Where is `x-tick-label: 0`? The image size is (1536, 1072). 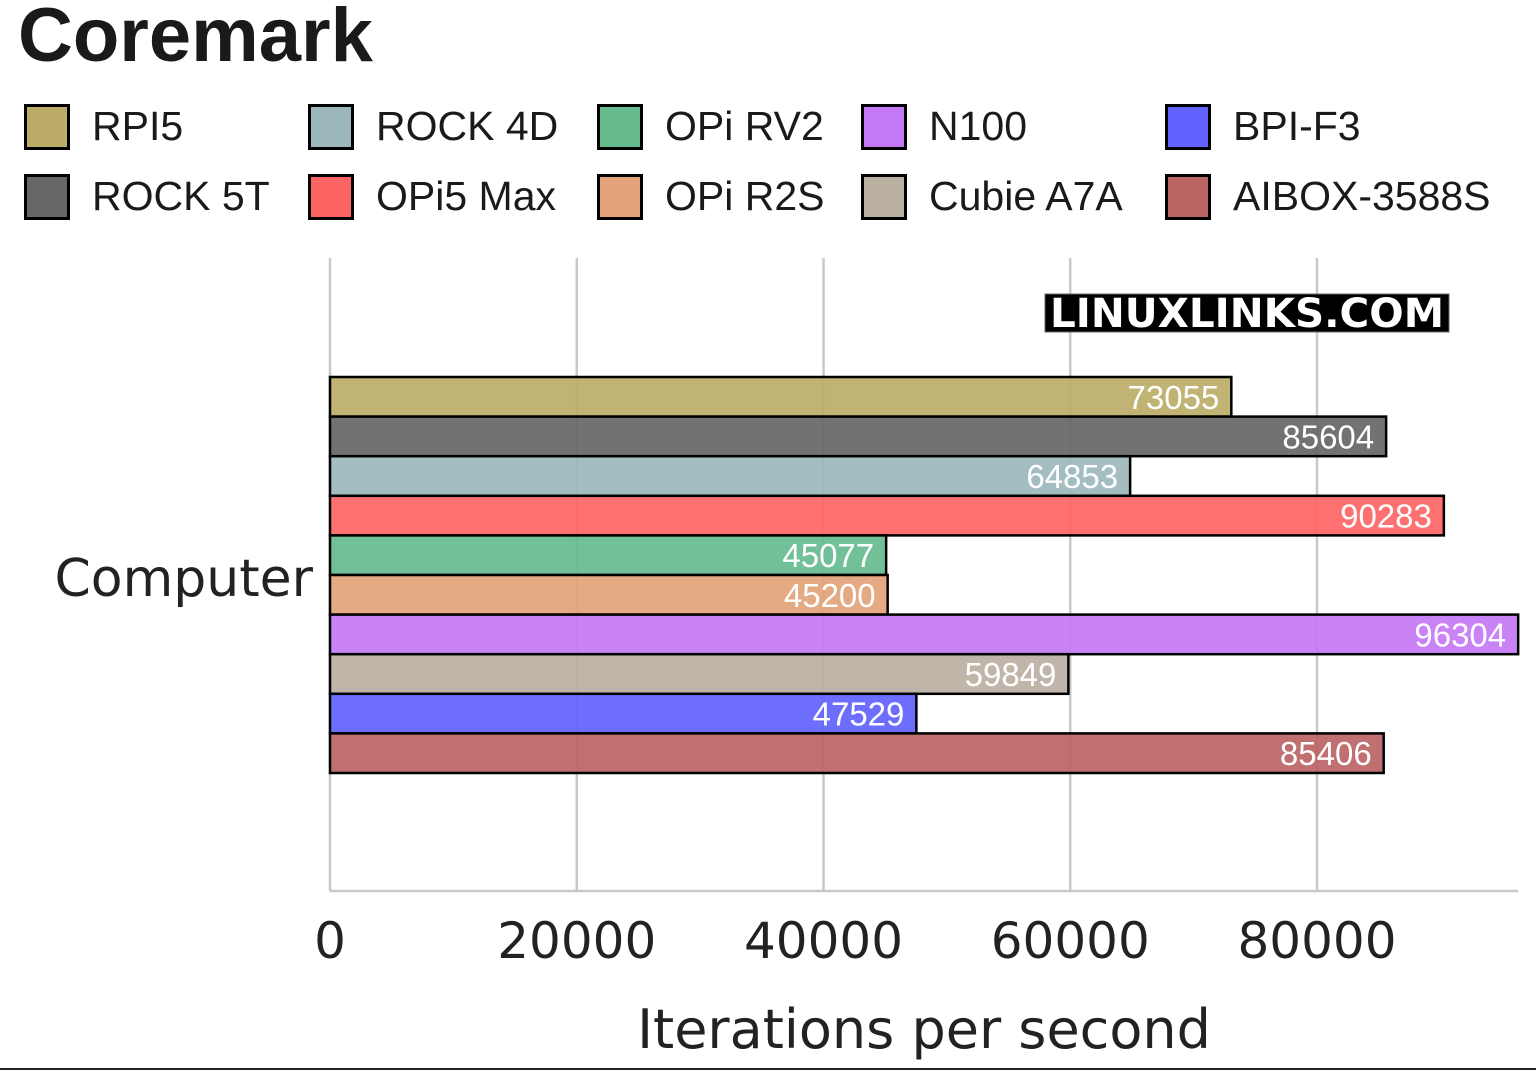
x-tick-label: 0 is located at coordinates (330, 941).